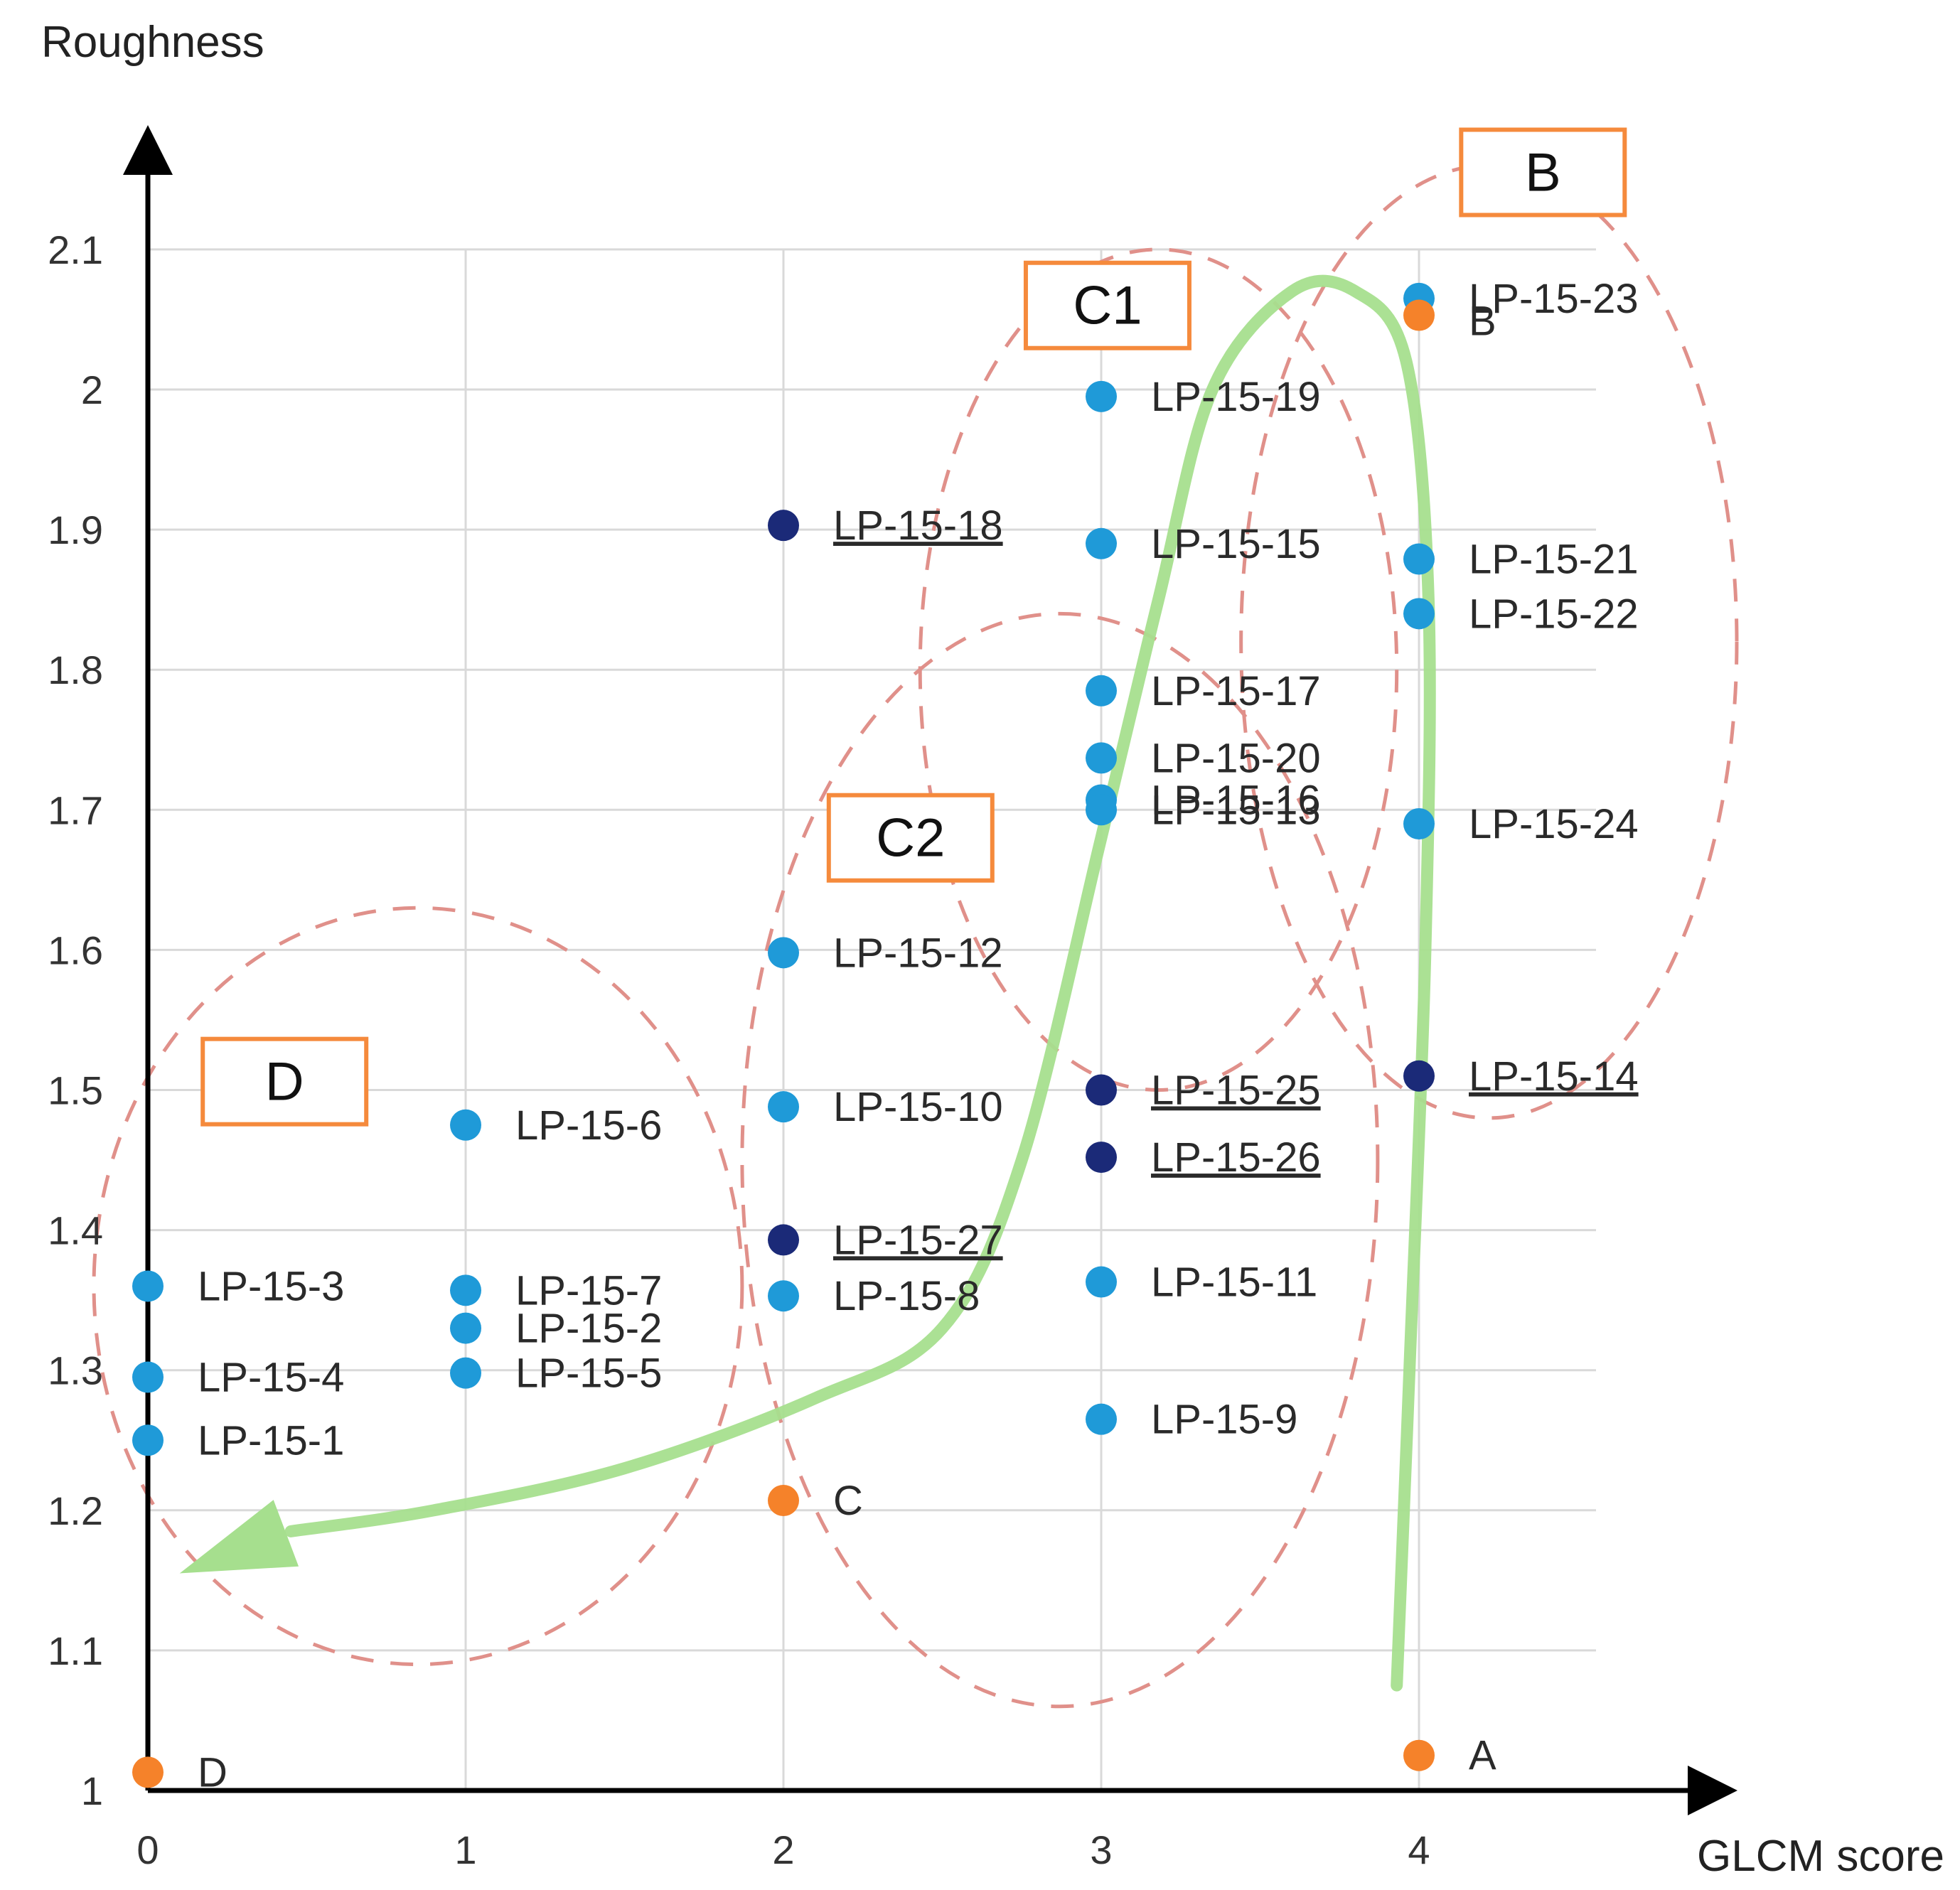 The width and height of the screenshot is (1960, 1890). I want to click on point-label: LP-15-7, so click(588, 1290).